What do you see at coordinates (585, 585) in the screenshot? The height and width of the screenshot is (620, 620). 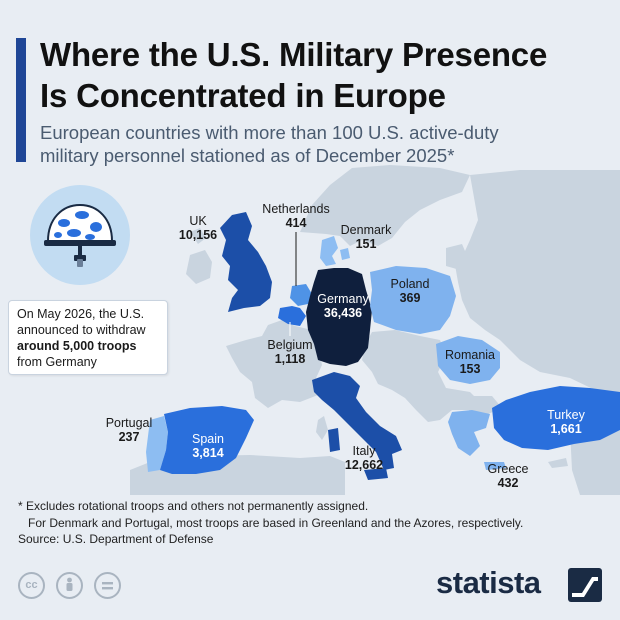 I see `statista-logo-icon` at bounding box center [585, 585].